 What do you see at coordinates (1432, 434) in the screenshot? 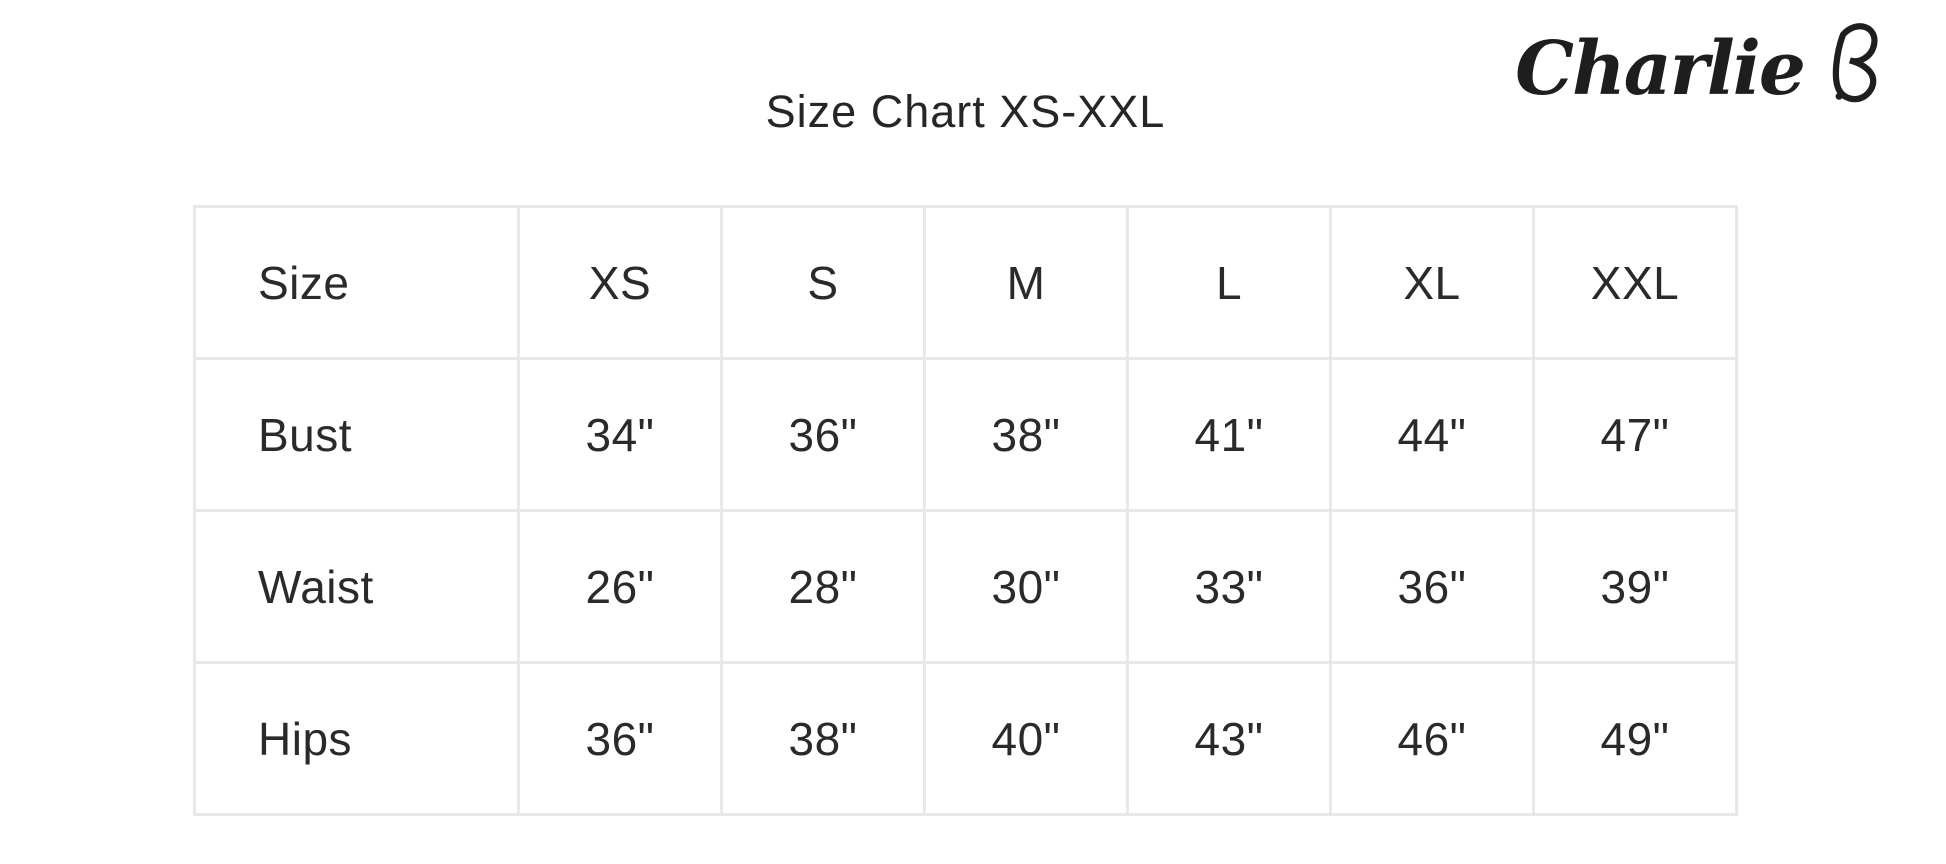
I see `cell-bust-xl: 44"` at bounding box center [1432, 434].